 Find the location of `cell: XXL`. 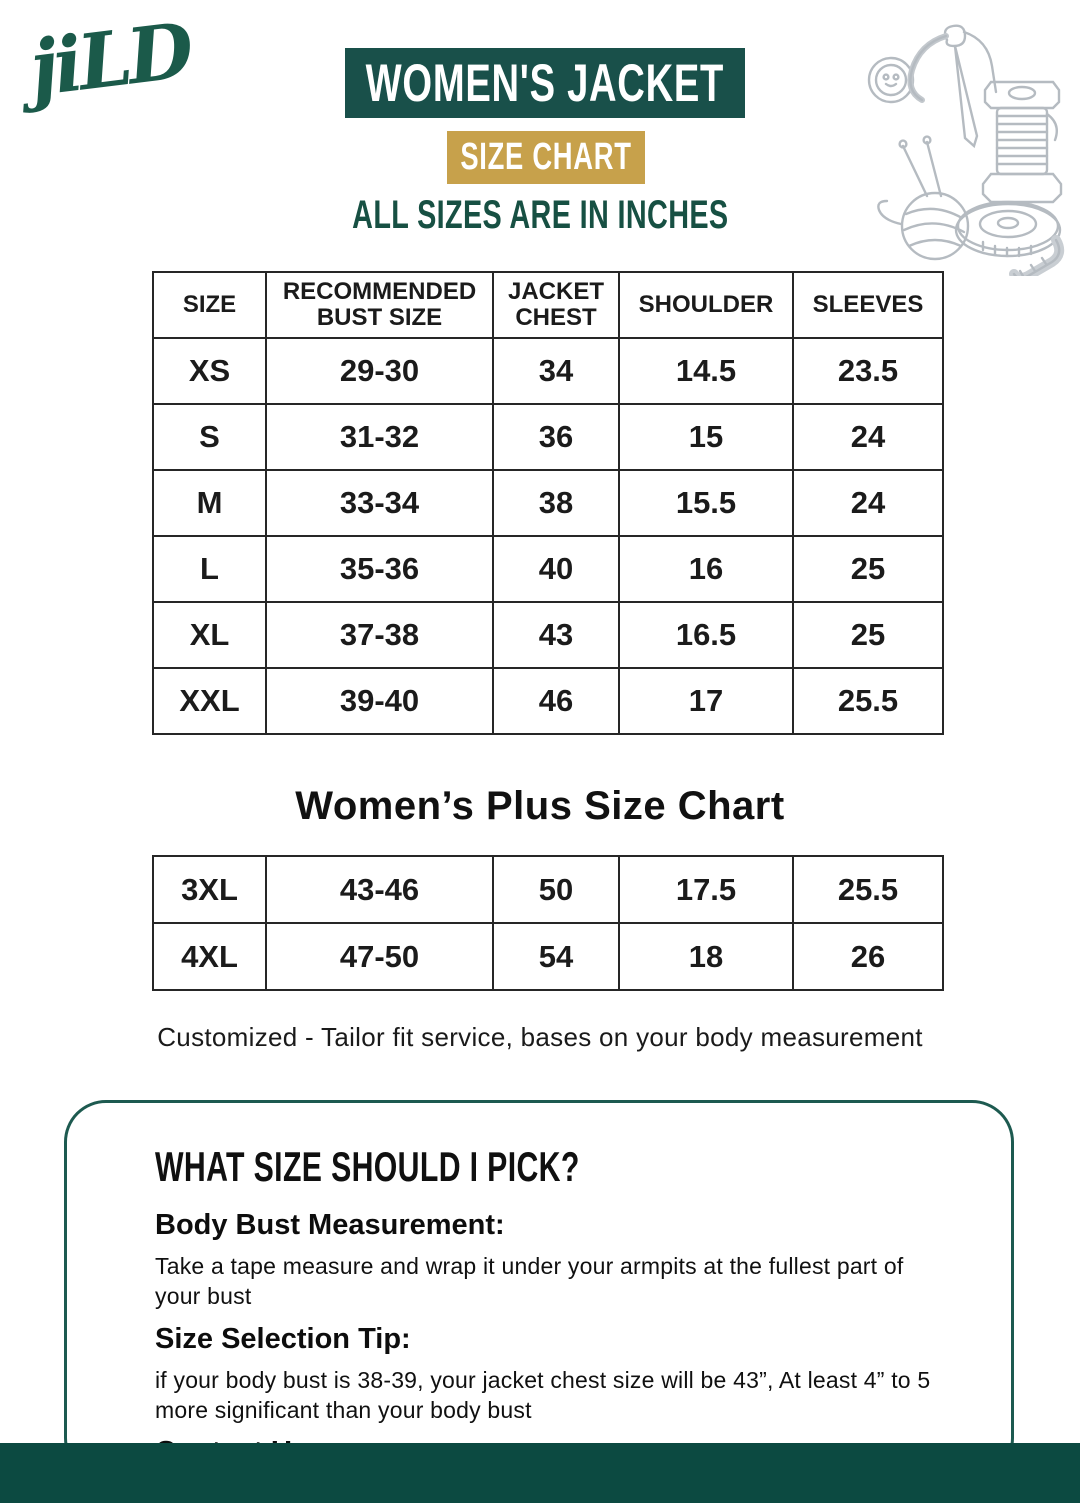

cell: XXL is located at coordinates (209, 701).